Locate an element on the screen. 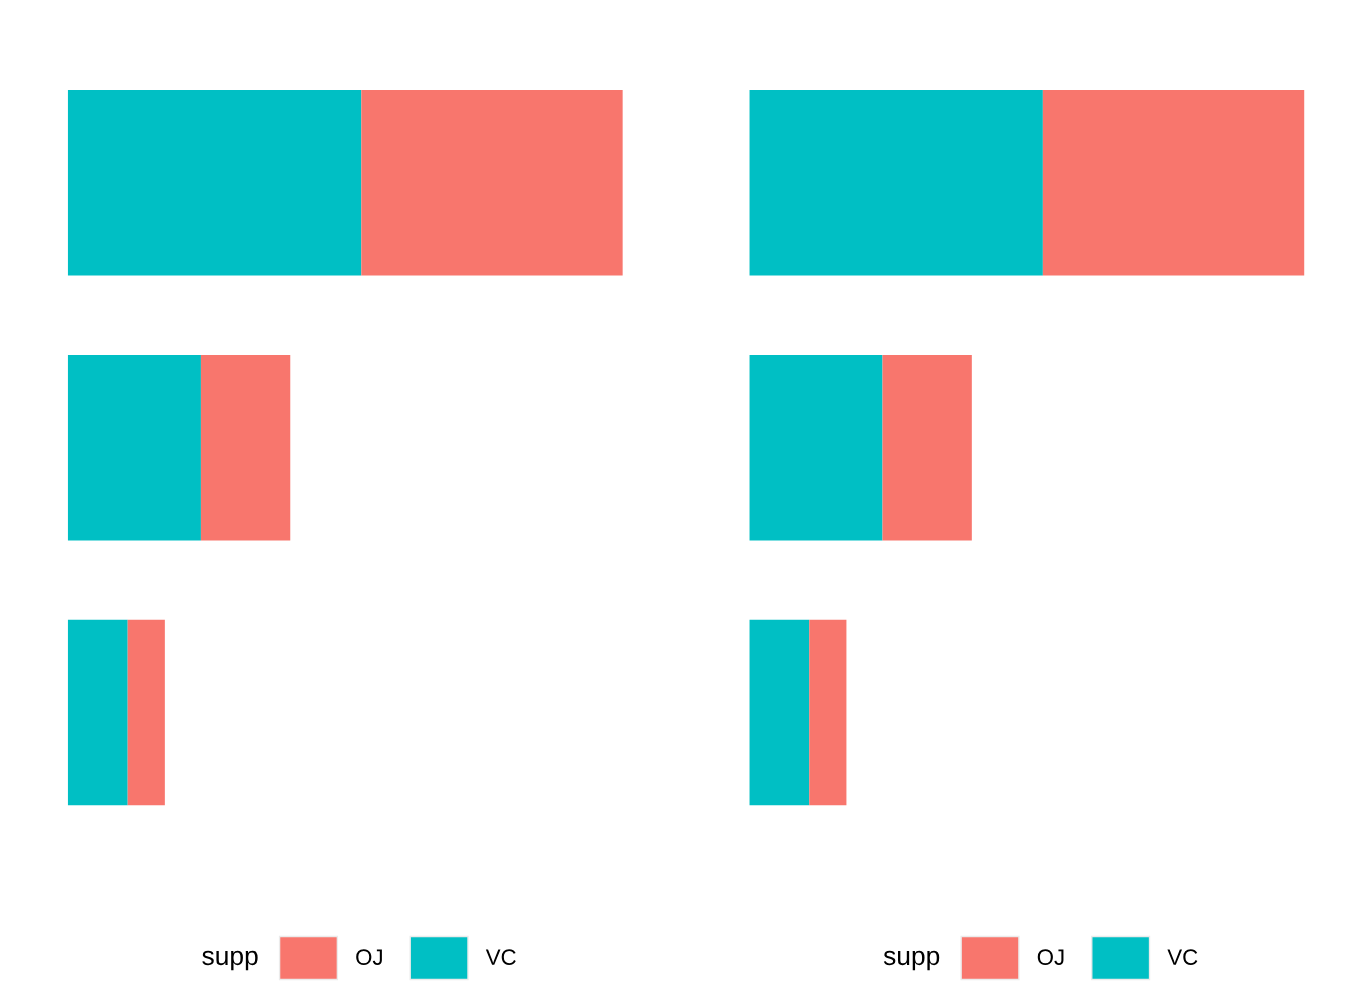  legend-label: OJ is located at coordinates (369, 957).